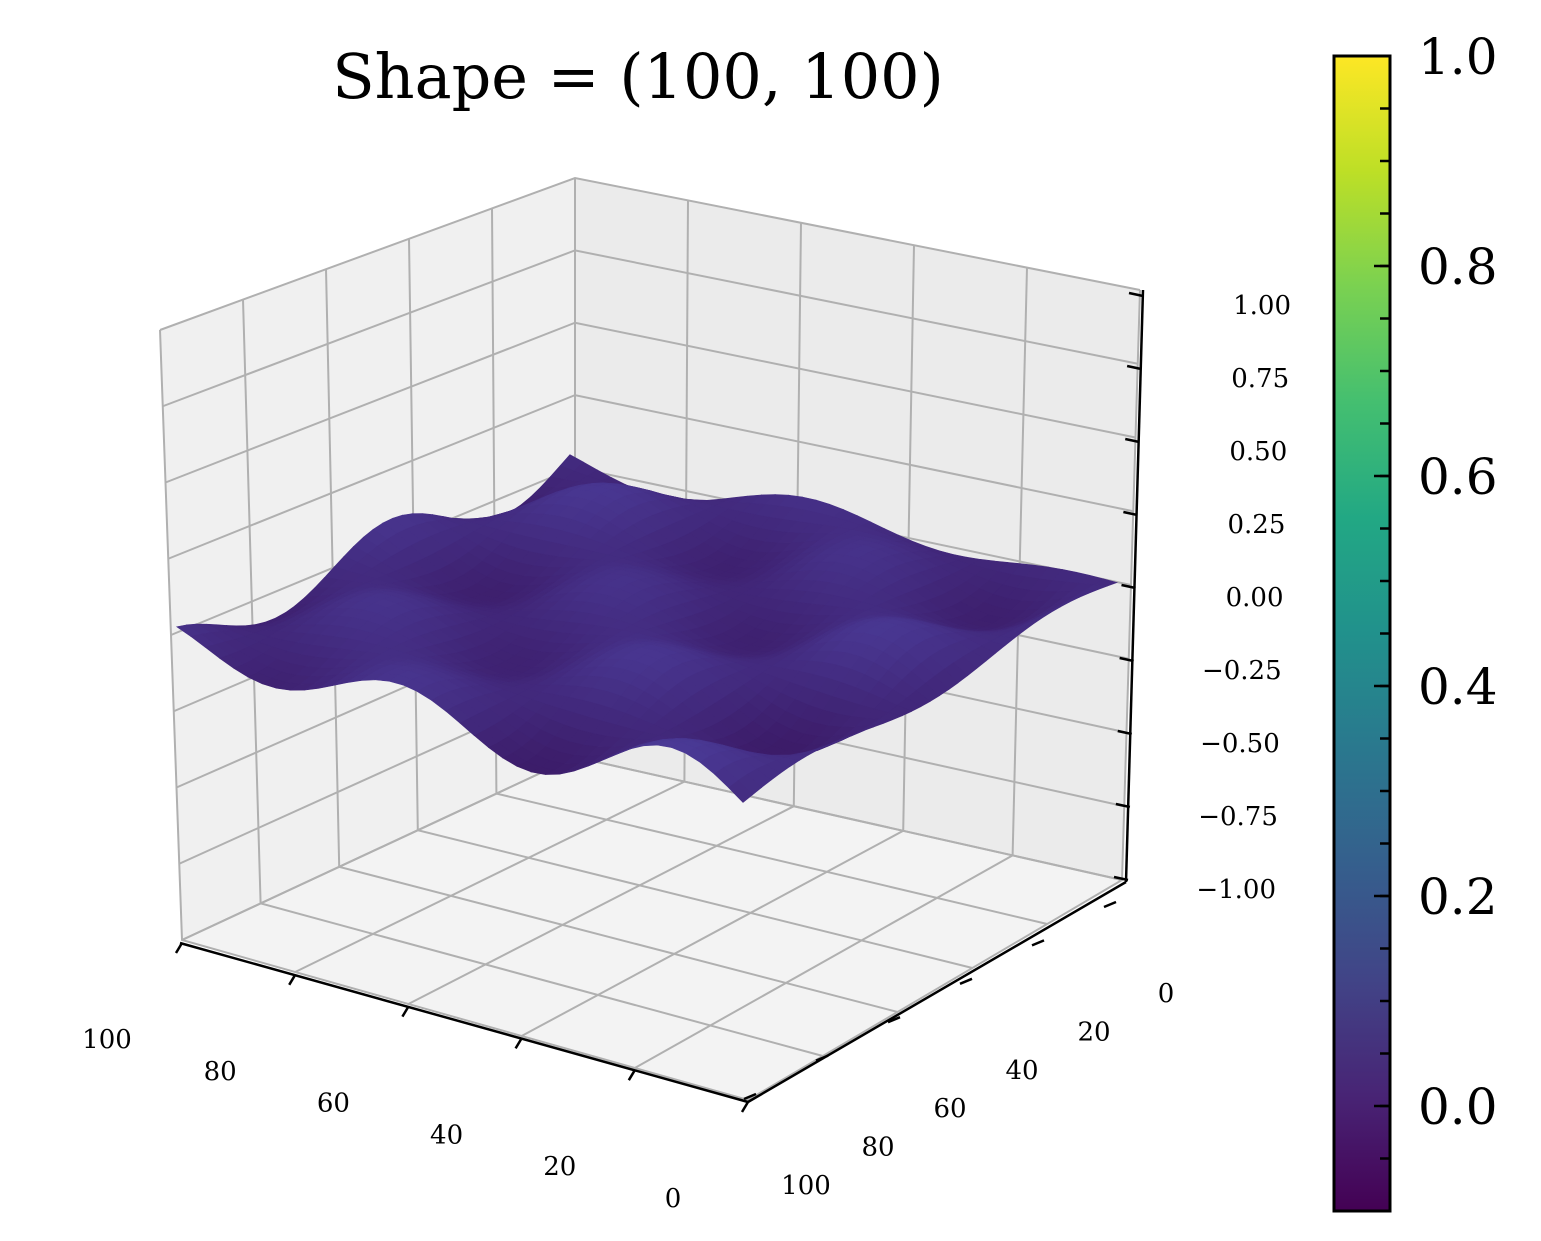 The height and width of the screenshot is (1241, 1541). What do you see at coordinates (638, 76) in the screenshot?
I see `chart-title: Shape = (100, 100)` at bounding box center [638, 76].